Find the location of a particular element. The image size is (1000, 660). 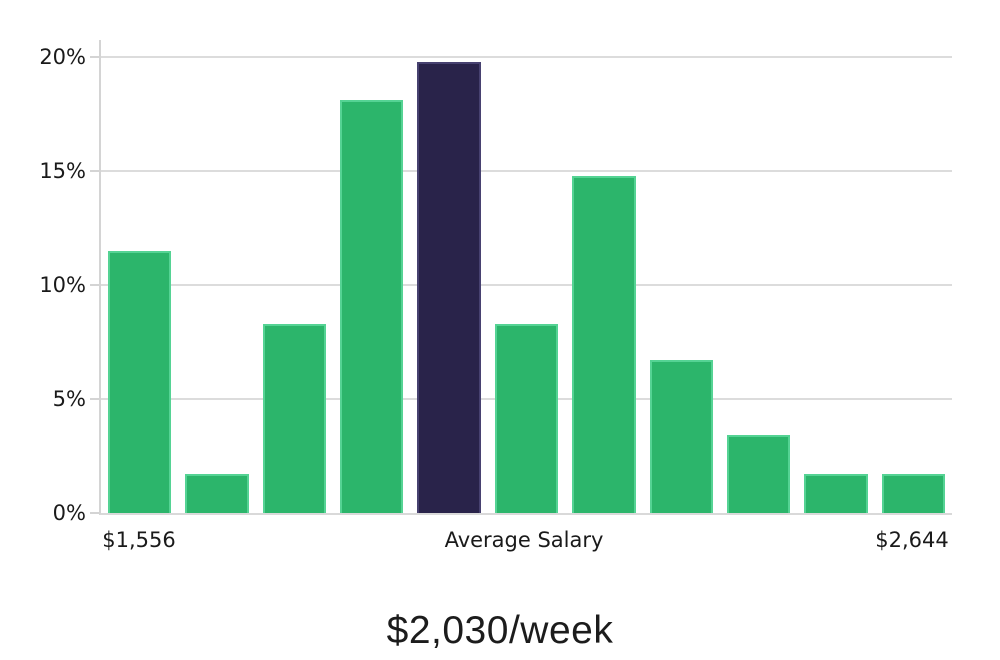

y-axis-tick-15% is located at coordinates (94, 171).